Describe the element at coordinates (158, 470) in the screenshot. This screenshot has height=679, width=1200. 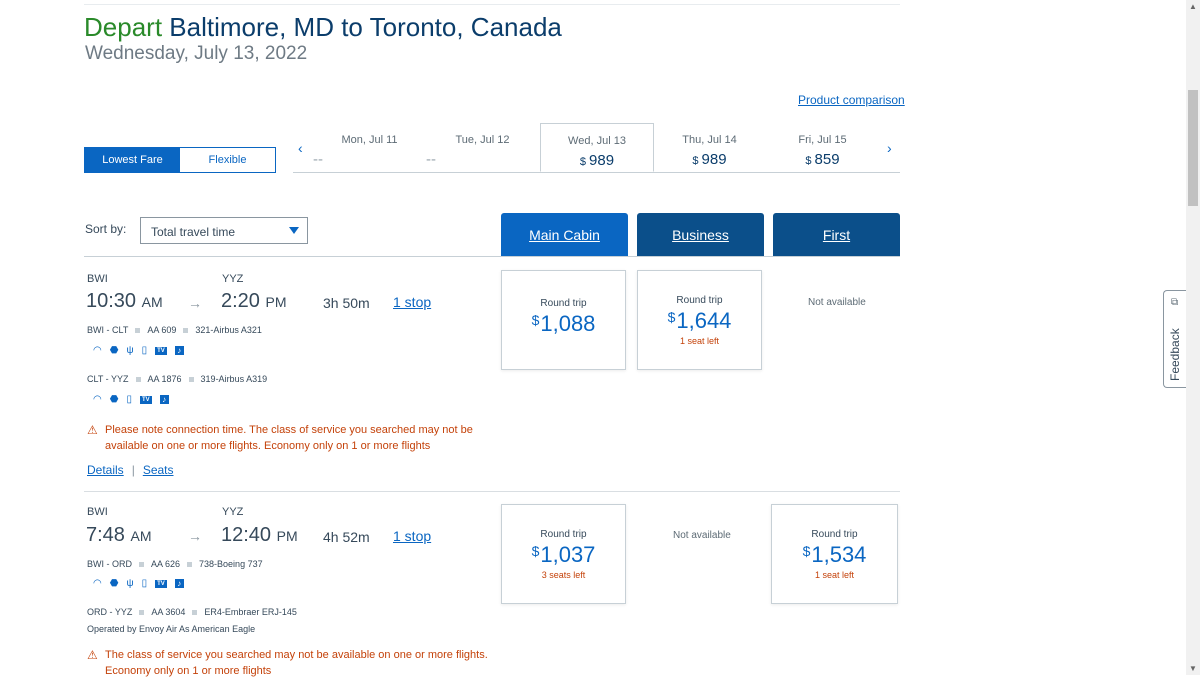
I see `seats-link: Seats` at that location.